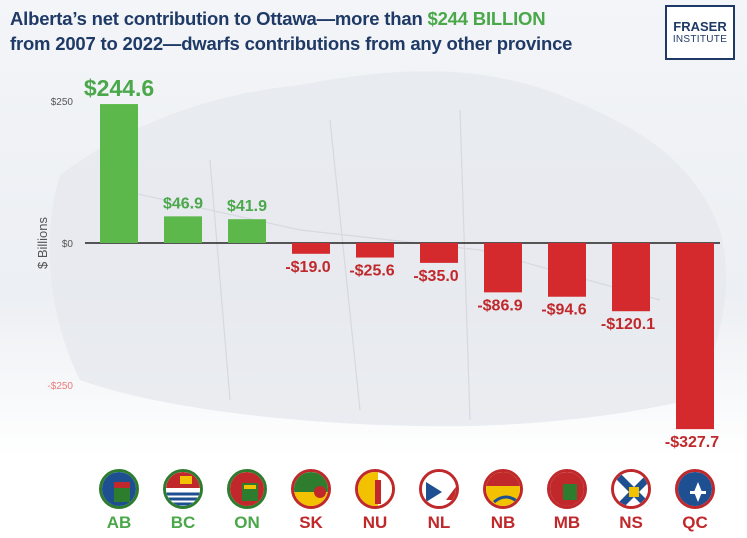 This screenshot has height=538, width=747. I want to click on new-brunswick-flag-icon, so click(503, 489).